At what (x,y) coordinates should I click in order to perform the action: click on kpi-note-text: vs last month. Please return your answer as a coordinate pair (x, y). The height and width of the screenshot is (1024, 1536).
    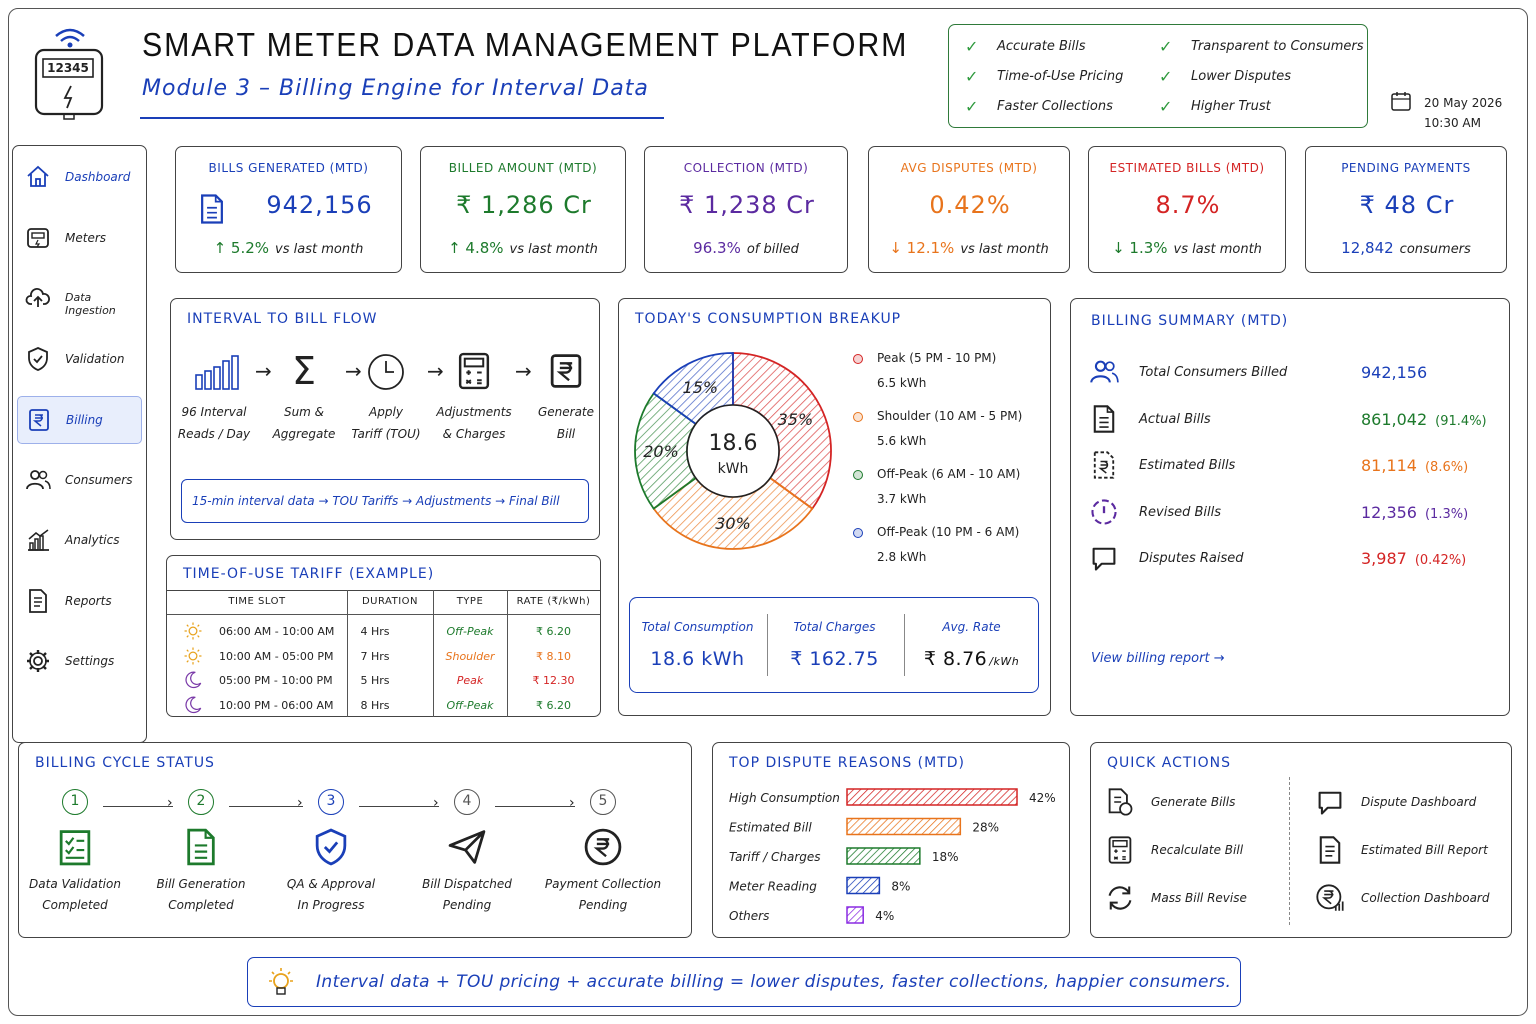
    Looking at the image, I should click on (319, 249).